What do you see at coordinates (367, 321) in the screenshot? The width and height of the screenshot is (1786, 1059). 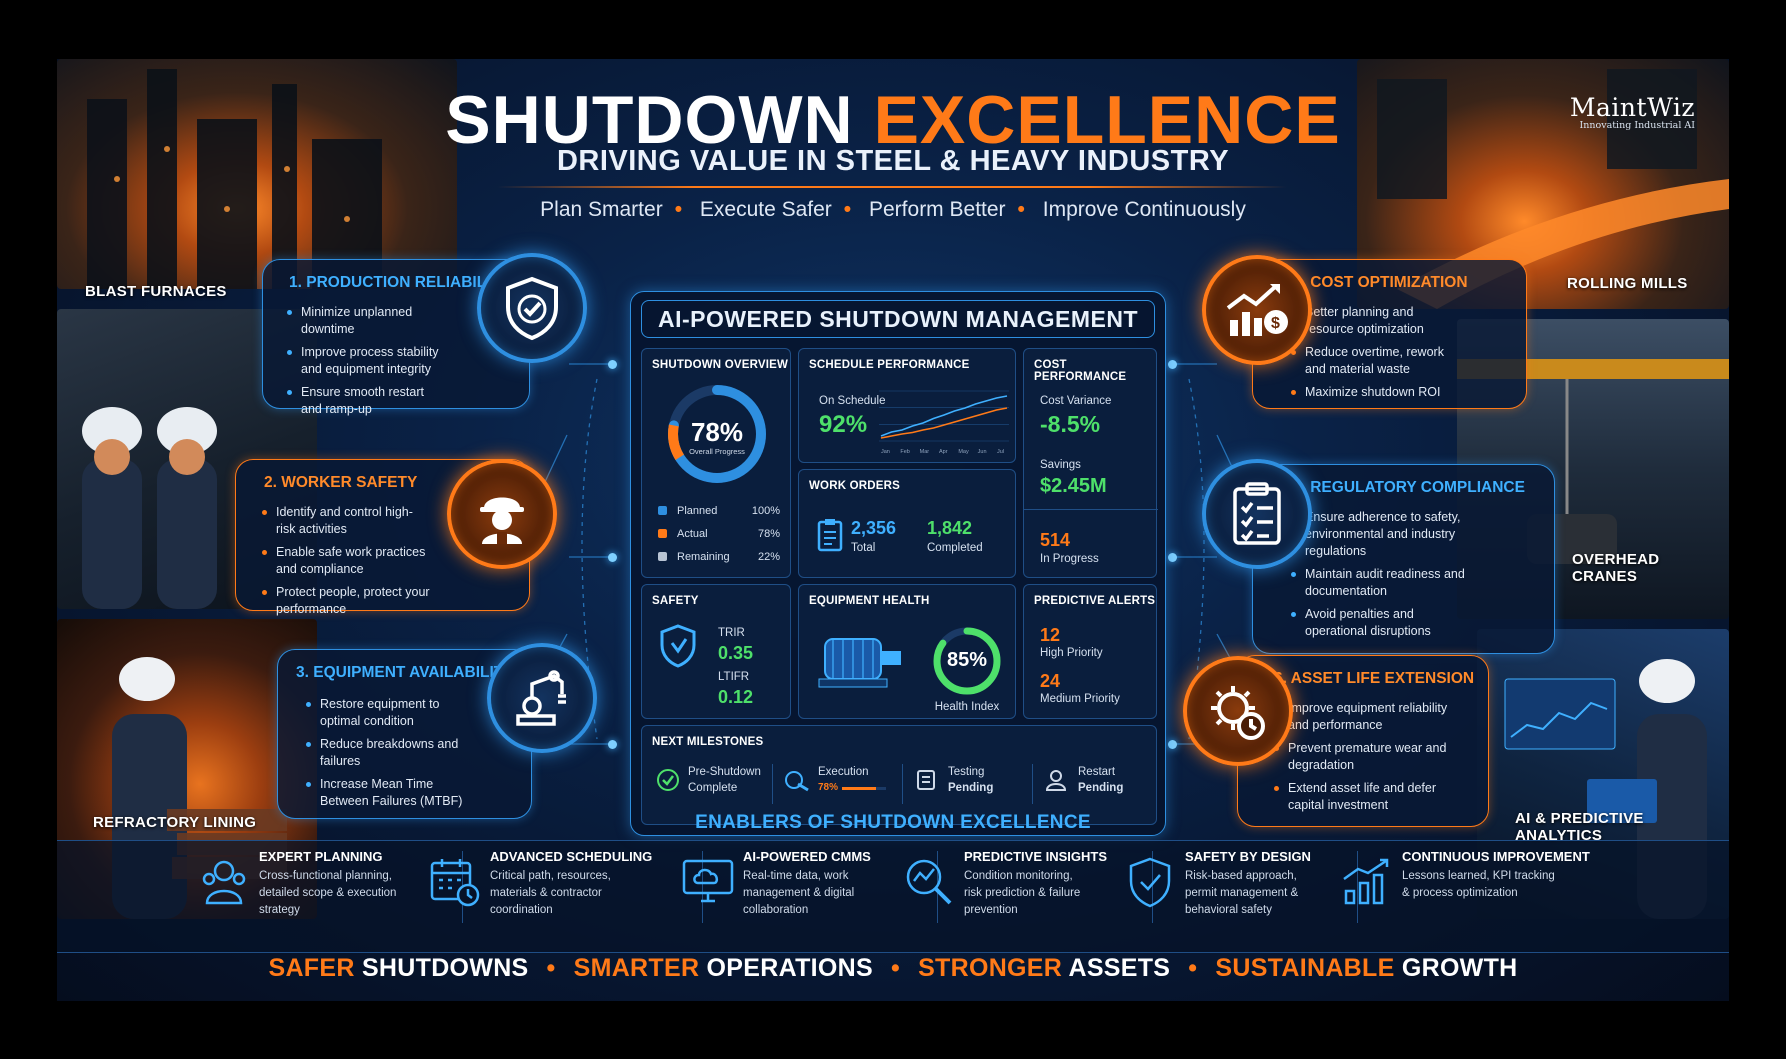 I see `pillar-item: Minimize unplanned downtime` at bounding box center [367, 321].